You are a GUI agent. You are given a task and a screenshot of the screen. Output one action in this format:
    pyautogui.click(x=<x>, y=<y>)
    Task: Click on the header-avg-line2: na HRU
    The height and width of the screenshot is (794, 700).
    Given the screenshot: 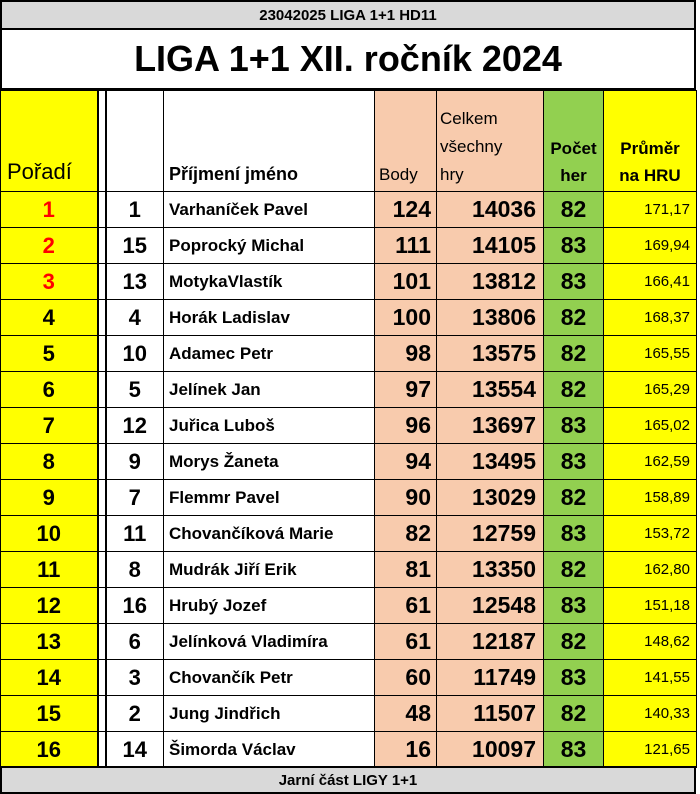 What is the action you would take?
    pyautogui.click(x=650, y=175)
    